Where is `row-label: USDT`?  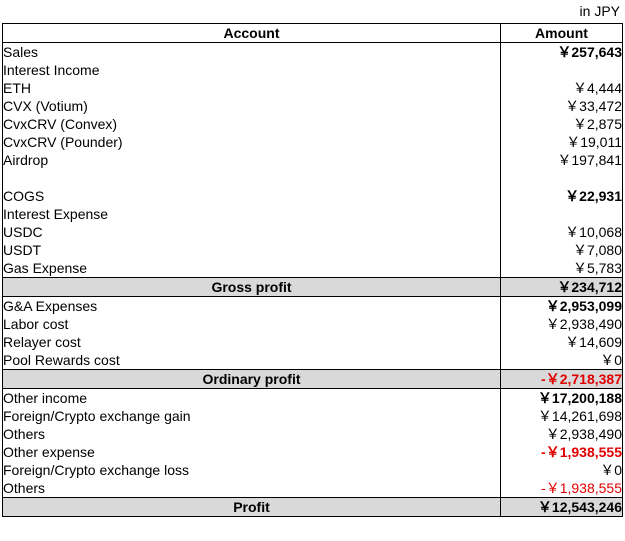
row-label: USDT is located at coordinates (251, 250).